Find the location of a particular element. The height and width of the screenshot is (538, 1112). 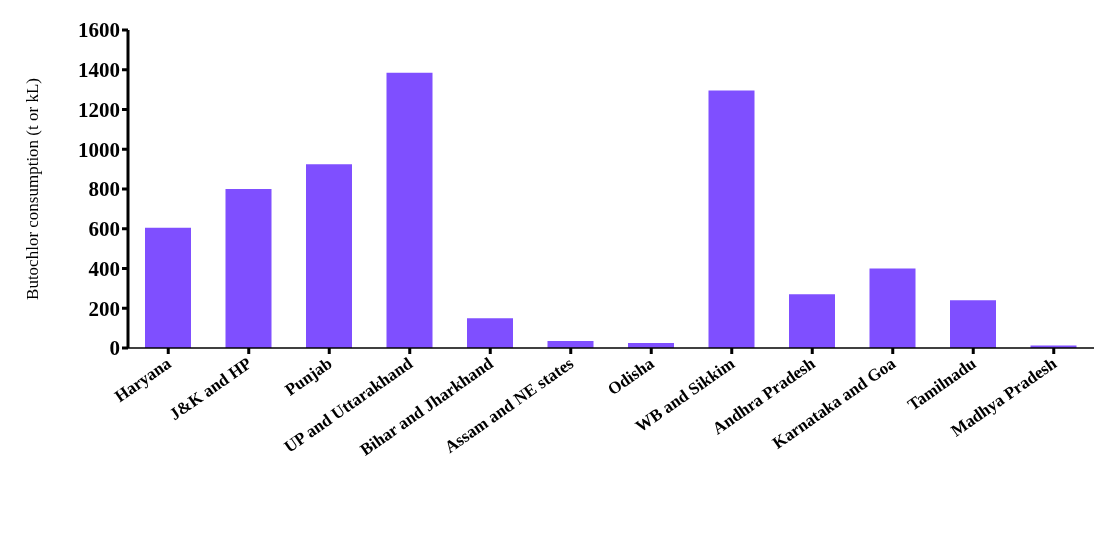

y-tick-label: 1000 is located at coordinates (99, 149).